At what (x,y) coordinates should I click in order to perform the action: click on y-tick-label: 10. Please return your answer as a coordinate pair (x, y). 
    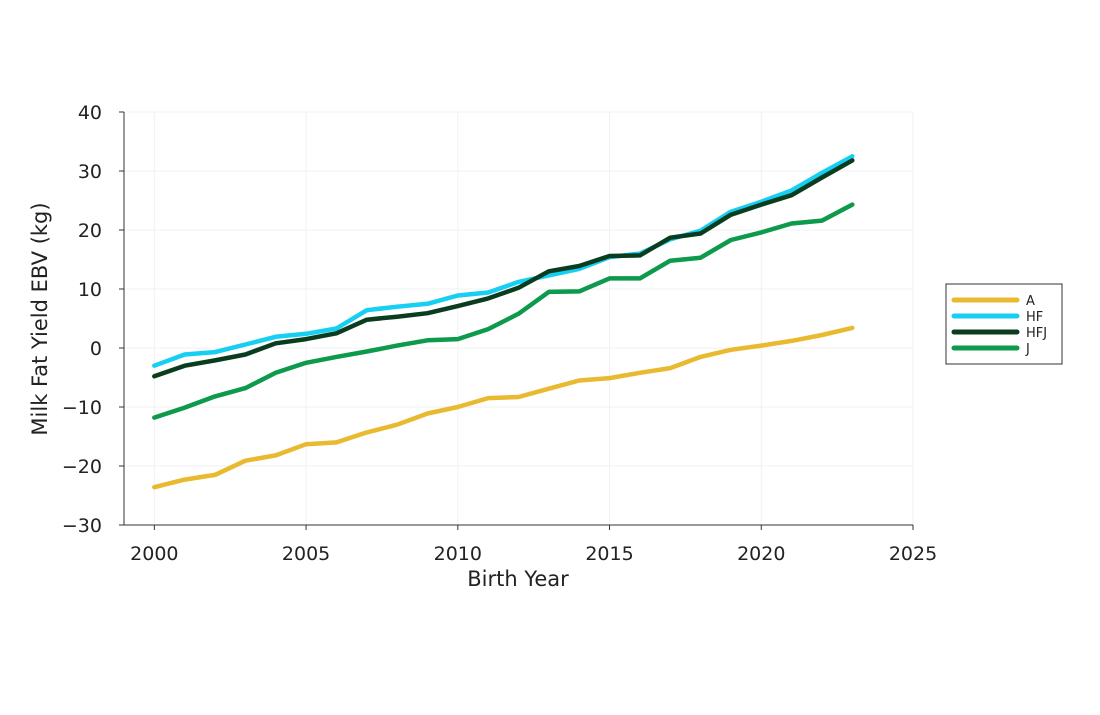
    Looking at the image, I should click on (90, 290).